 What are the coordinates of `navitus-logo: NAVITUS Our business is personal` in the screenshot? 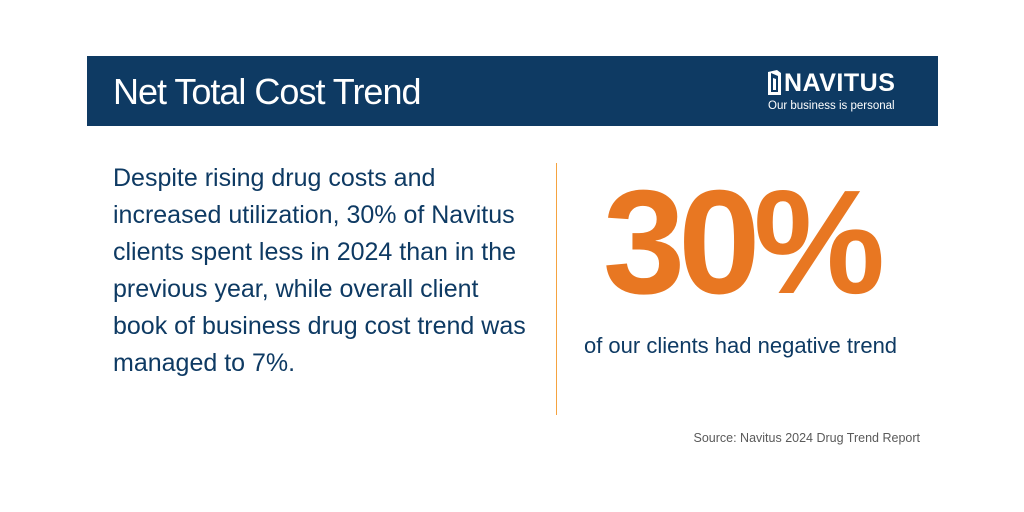 It's located at (844, 90).